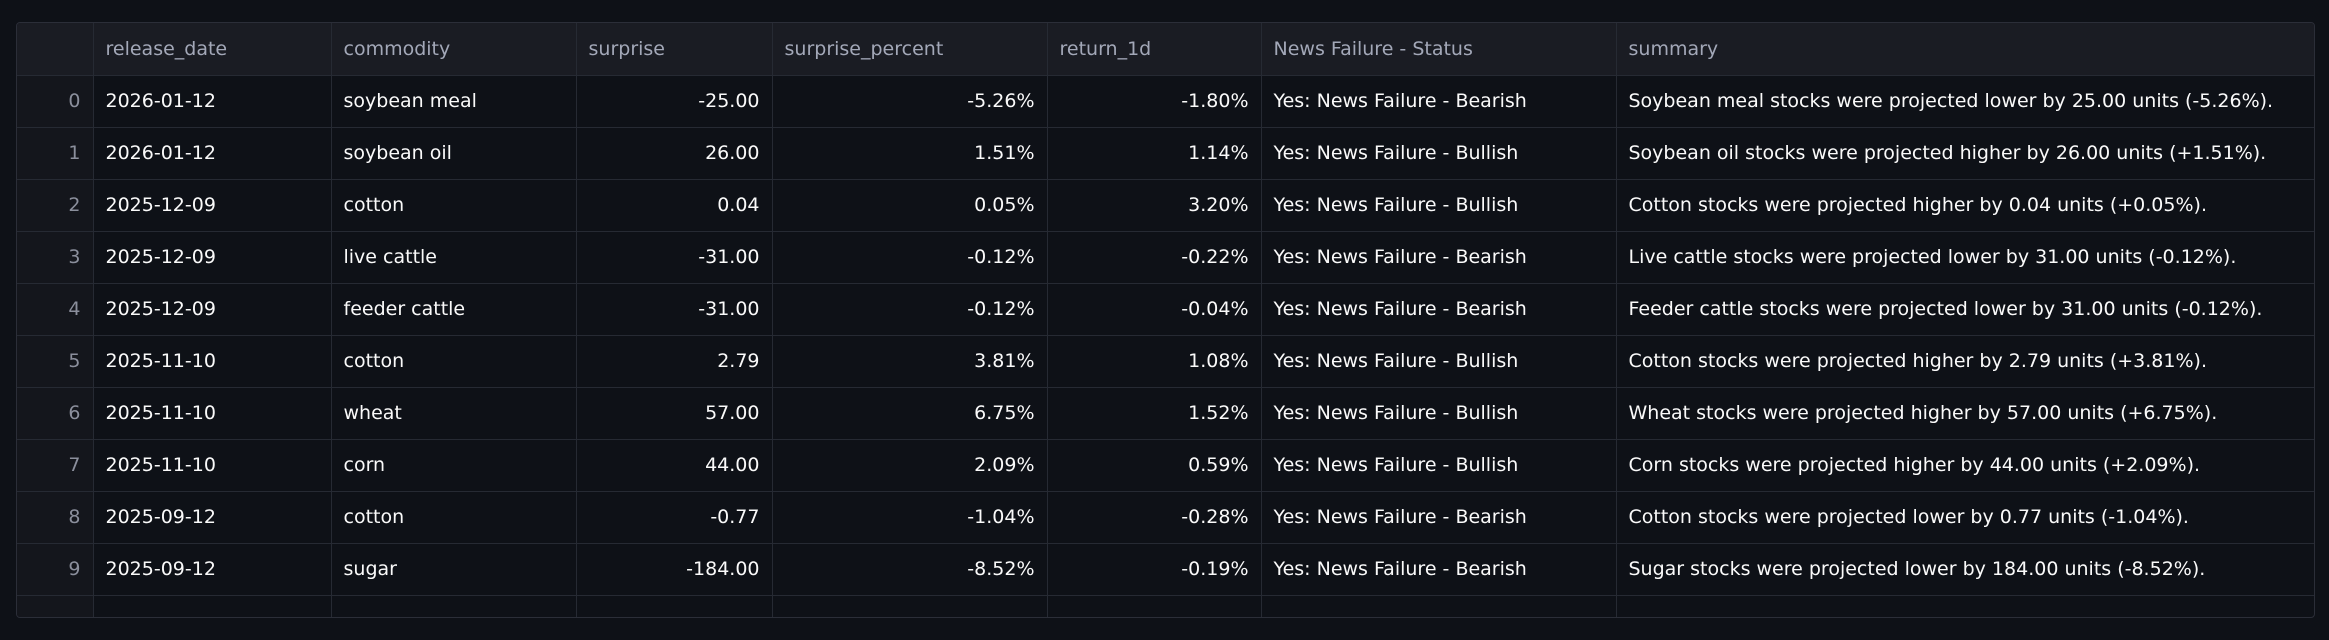 Image resolution: width=2329 pixels, height=640 pixels. Describe the element at coordinates (55, 413) in the screenshot. I see `row-index: 6` at that location.